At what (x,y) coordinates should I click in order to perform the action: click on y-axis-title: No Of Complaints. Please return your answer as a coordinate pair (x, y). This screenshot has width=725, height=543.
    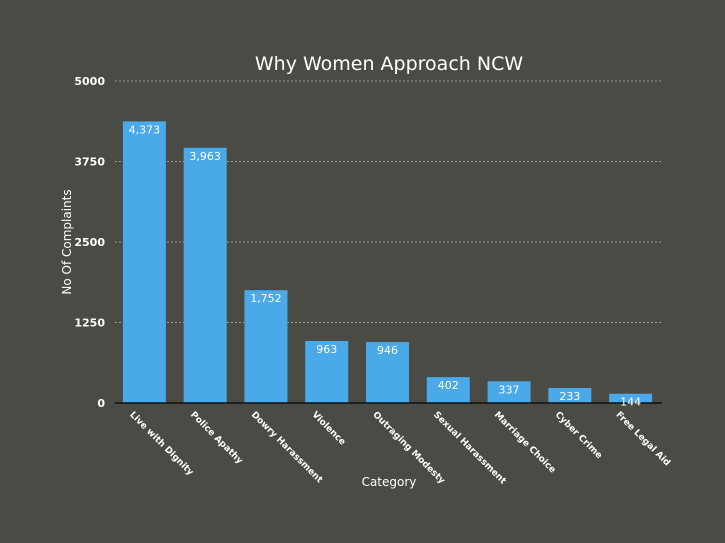
    Looking at the image, I should click on (67, 241).